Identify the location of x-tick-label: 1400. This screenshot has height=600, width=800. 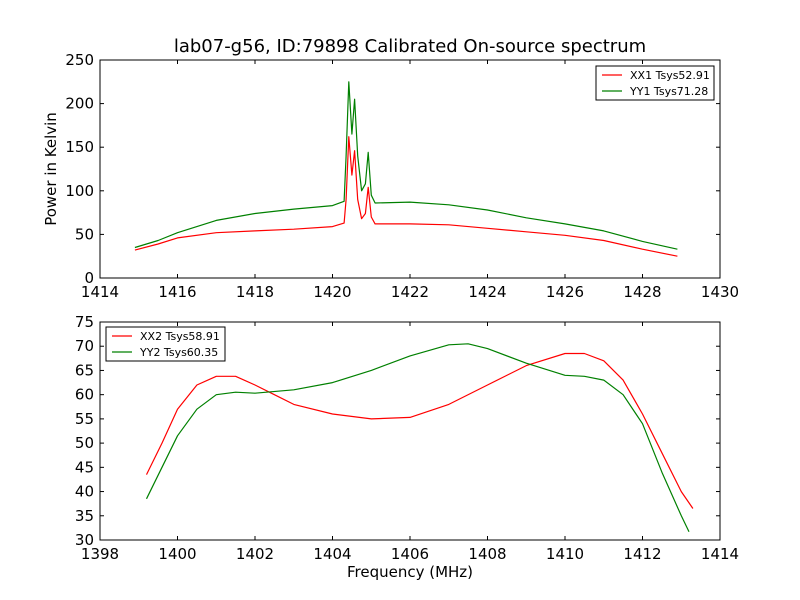
(177, 554).